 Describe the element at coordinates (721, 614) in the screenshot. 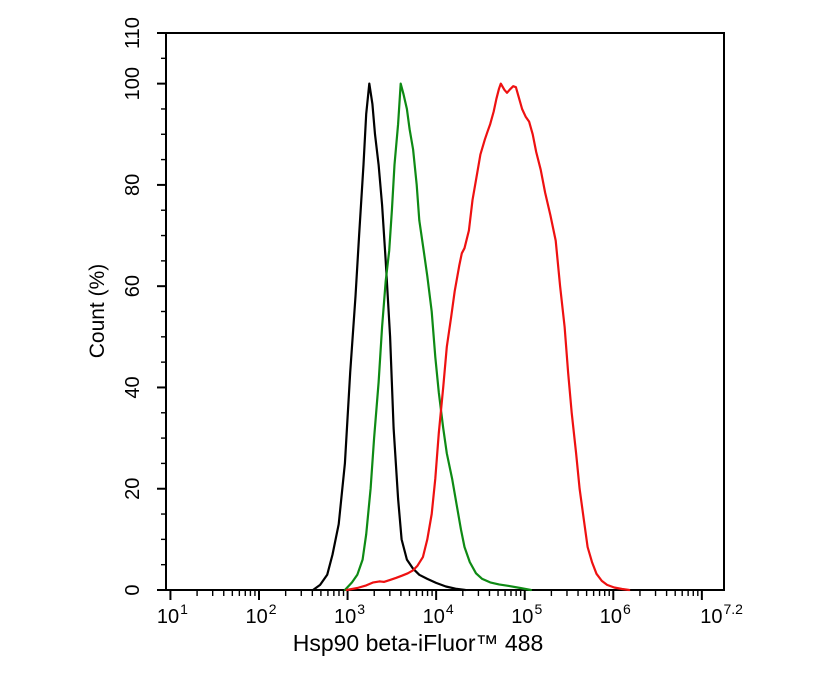

I see `x-tick-label: 107.2` at that location.